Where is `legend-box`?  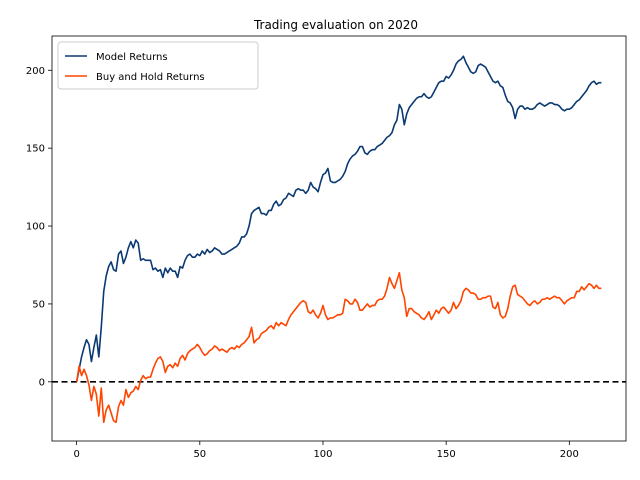 legend-box is located at coordinates (158, 65).